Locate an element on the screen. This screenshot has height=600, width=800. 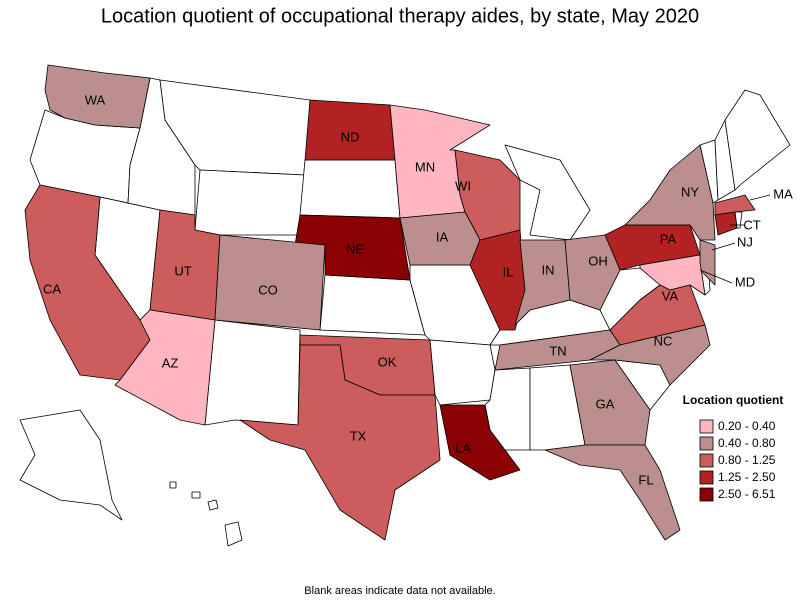
state-label: IL is located at coordinates (508, 271).